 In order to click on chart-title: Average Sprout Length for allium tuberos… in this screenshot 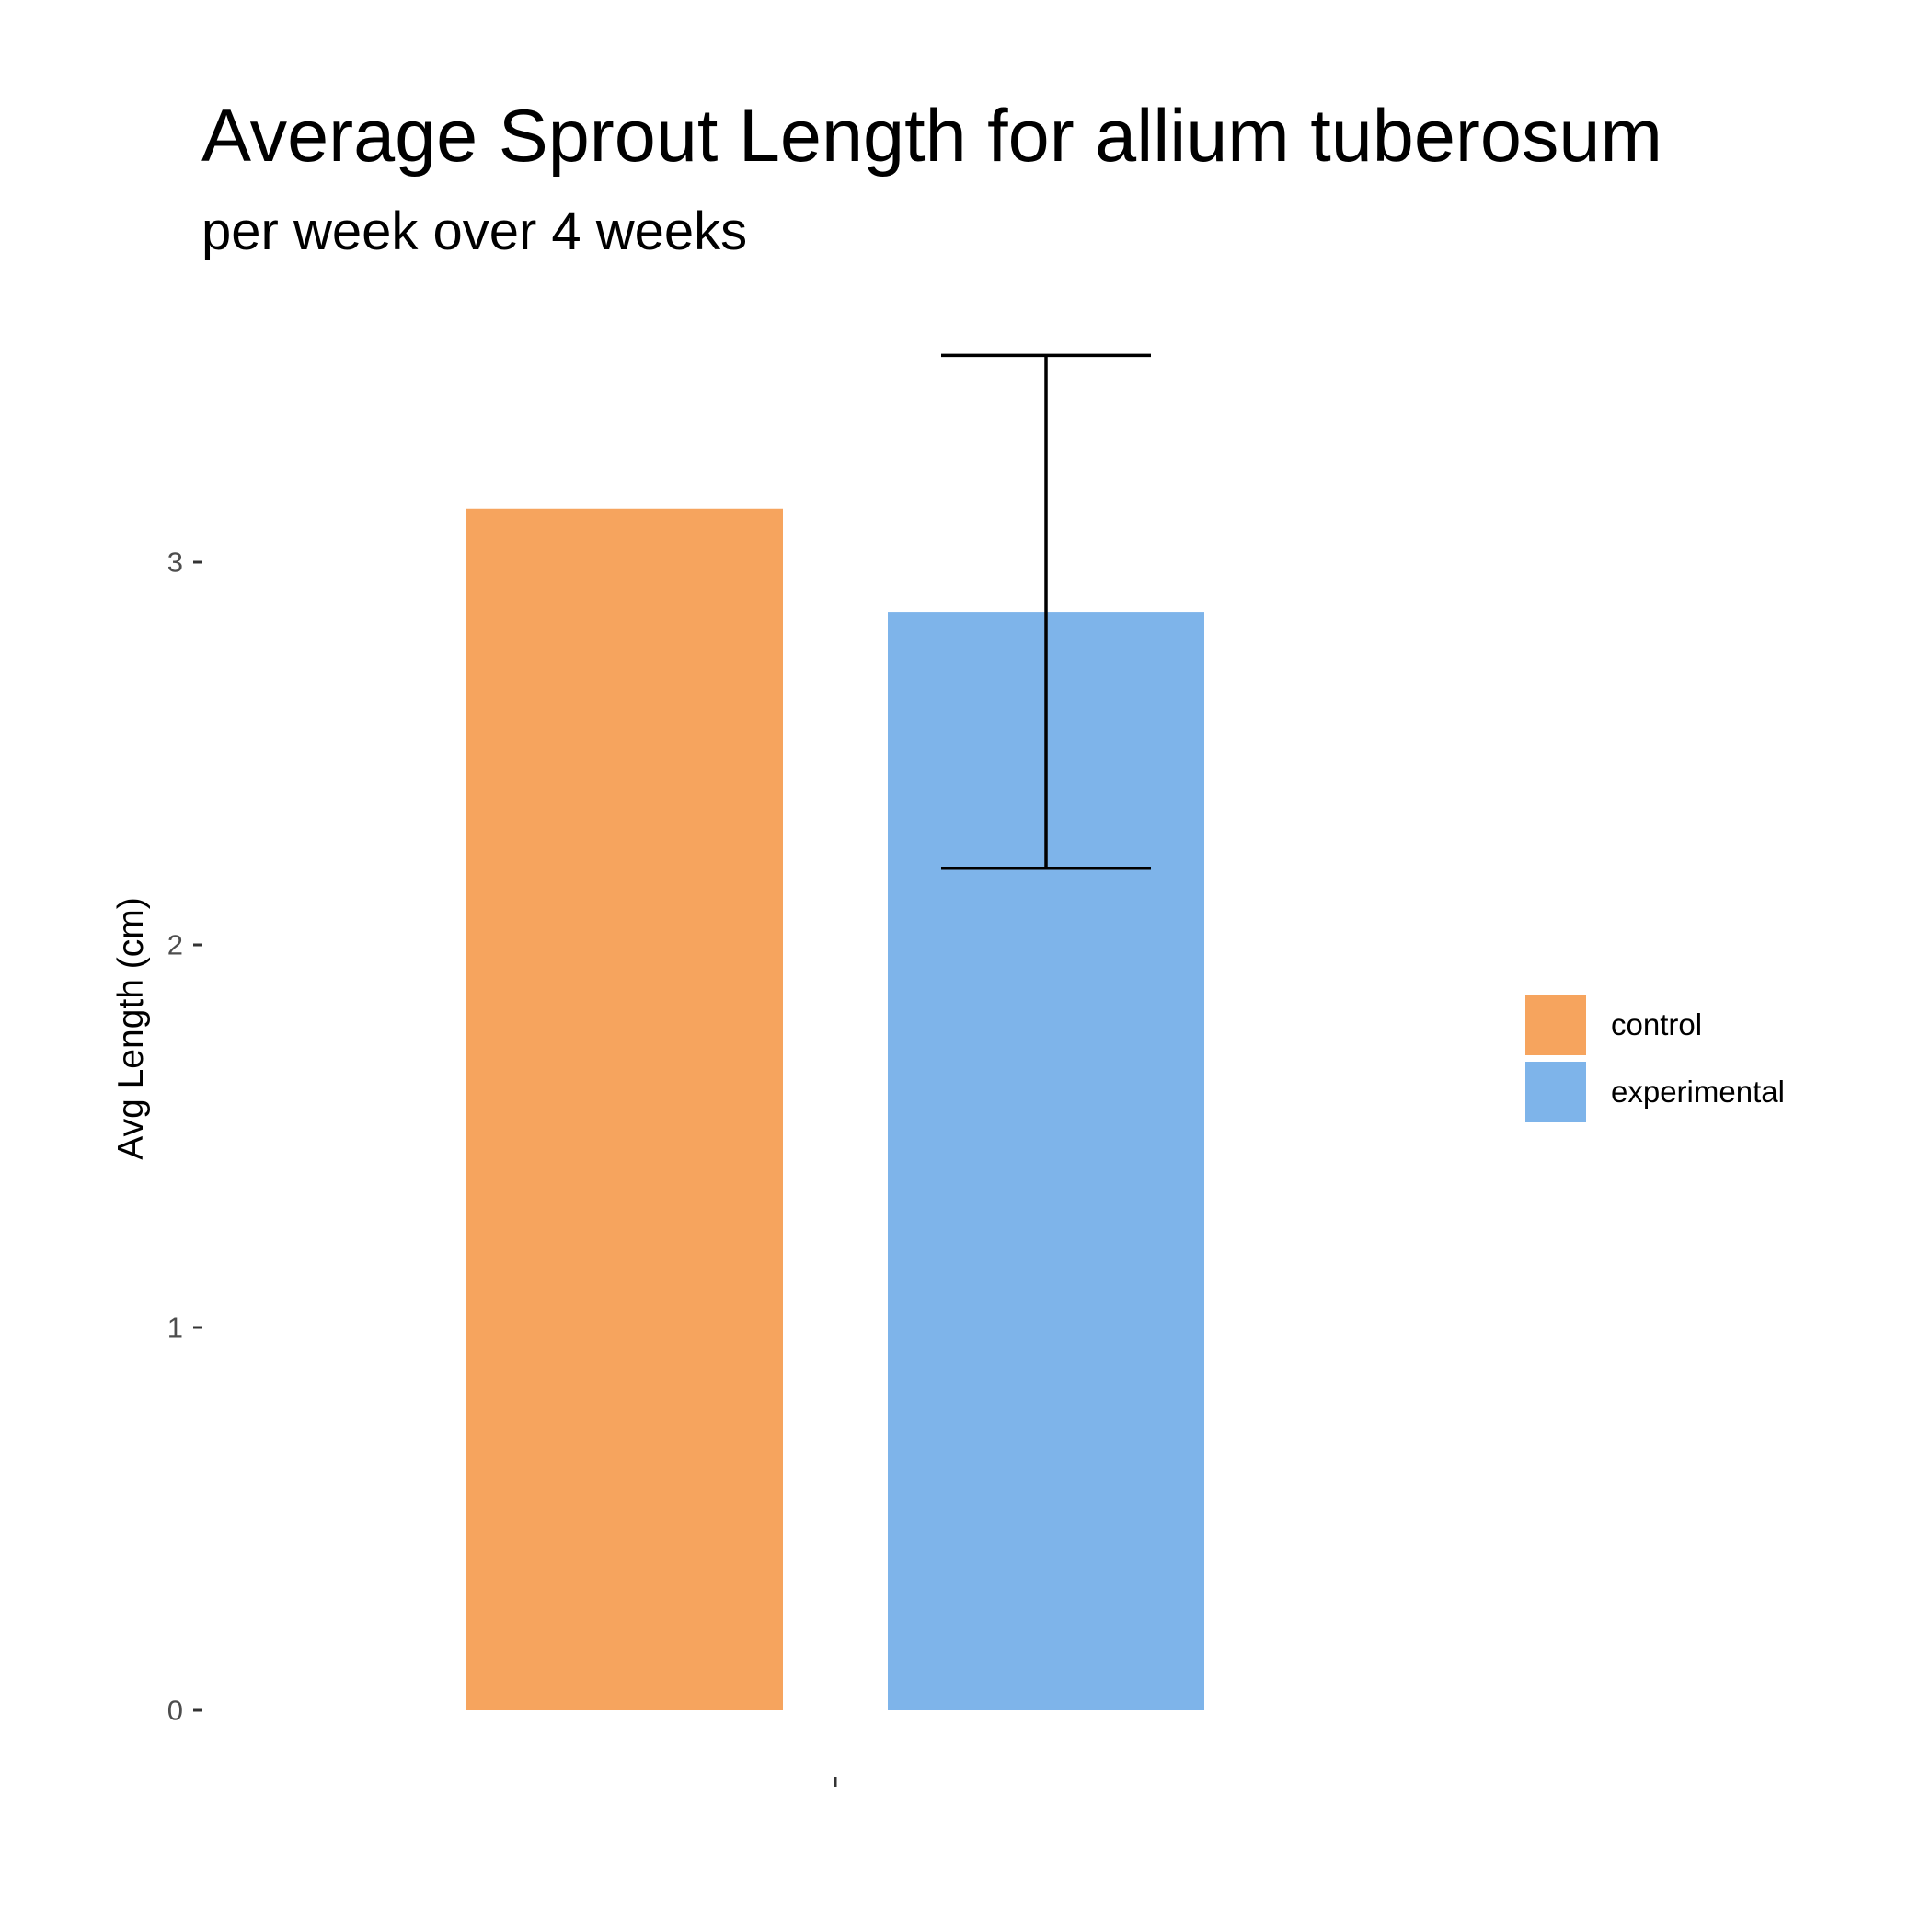, I will do `click(931, 136)`.